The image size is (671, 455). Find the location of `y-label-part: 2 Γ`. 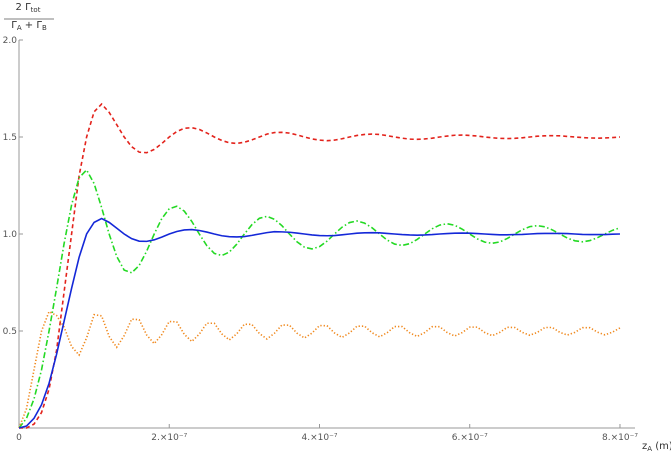

y-label-part: 2 Γ is located at coordinates (24, 7).